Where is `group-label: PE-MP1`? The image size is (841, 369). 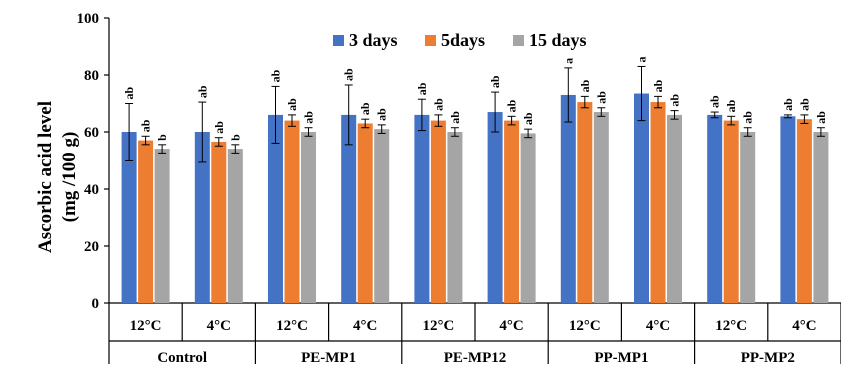 group-label: PE-MP1 is located at coordinates (328, 357).